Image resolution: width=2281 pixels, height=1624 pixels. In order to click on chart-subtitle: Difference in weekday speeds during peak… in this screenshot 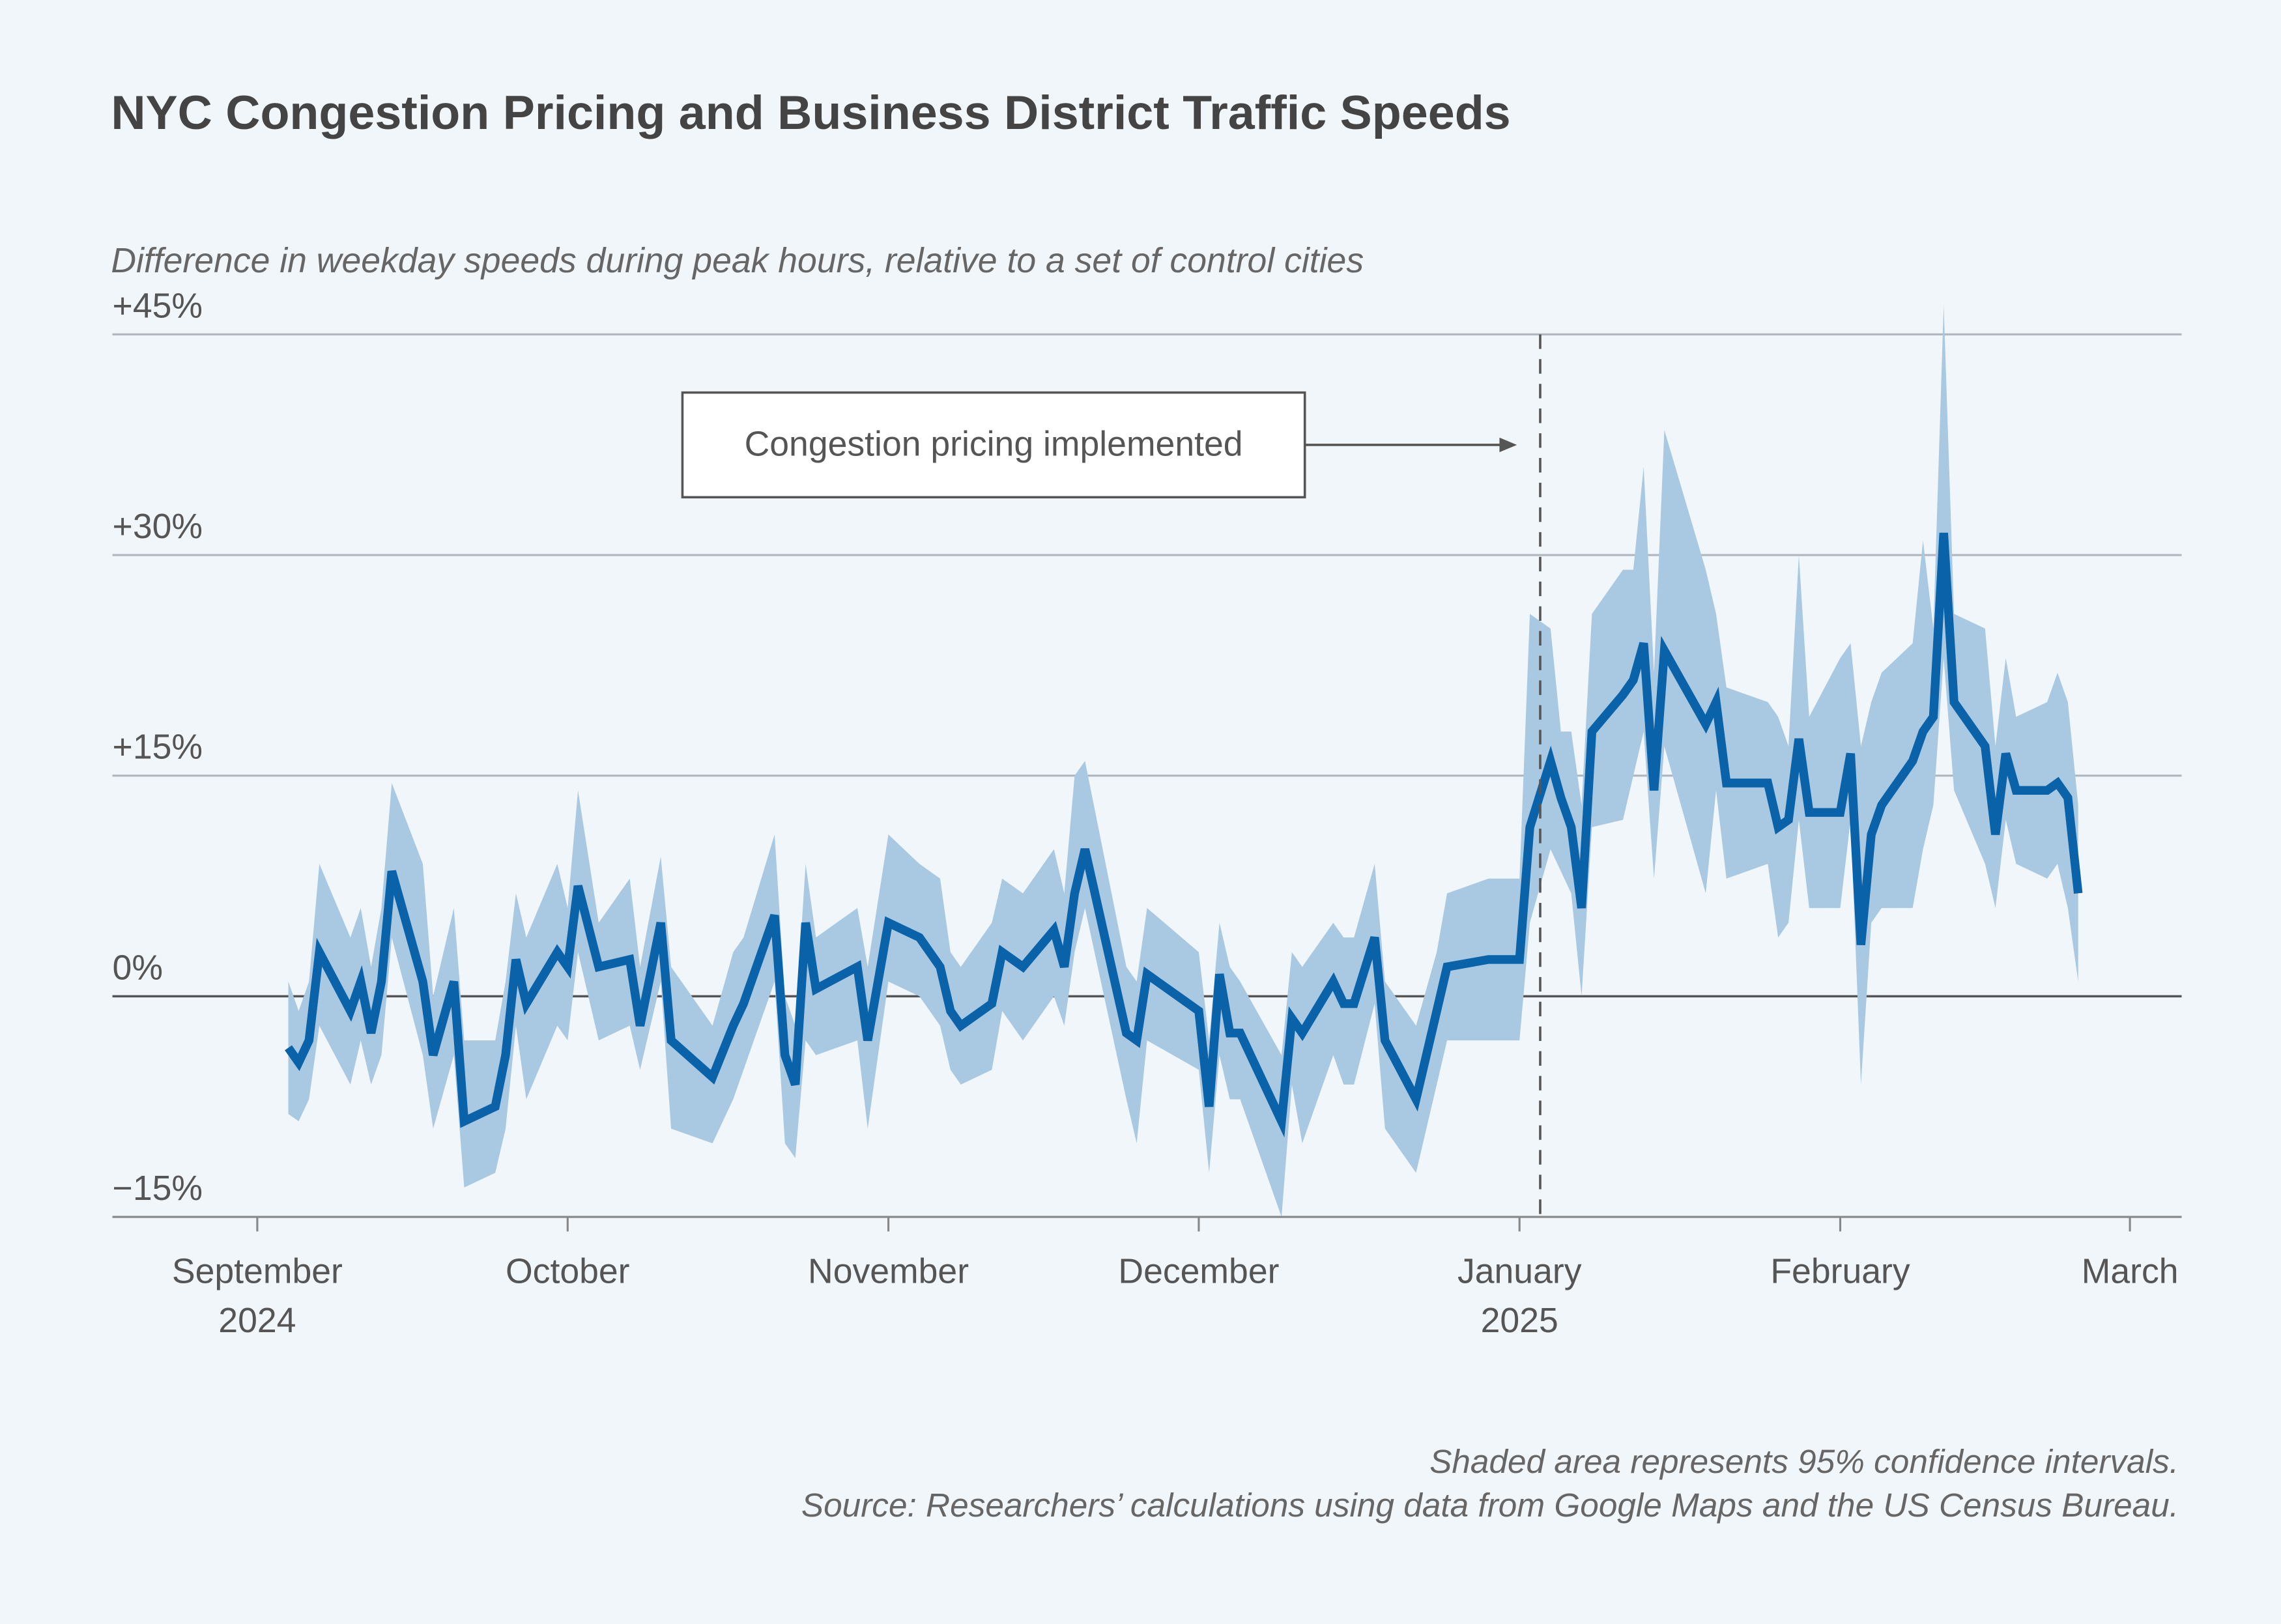, I will do `click(737, 261)`.